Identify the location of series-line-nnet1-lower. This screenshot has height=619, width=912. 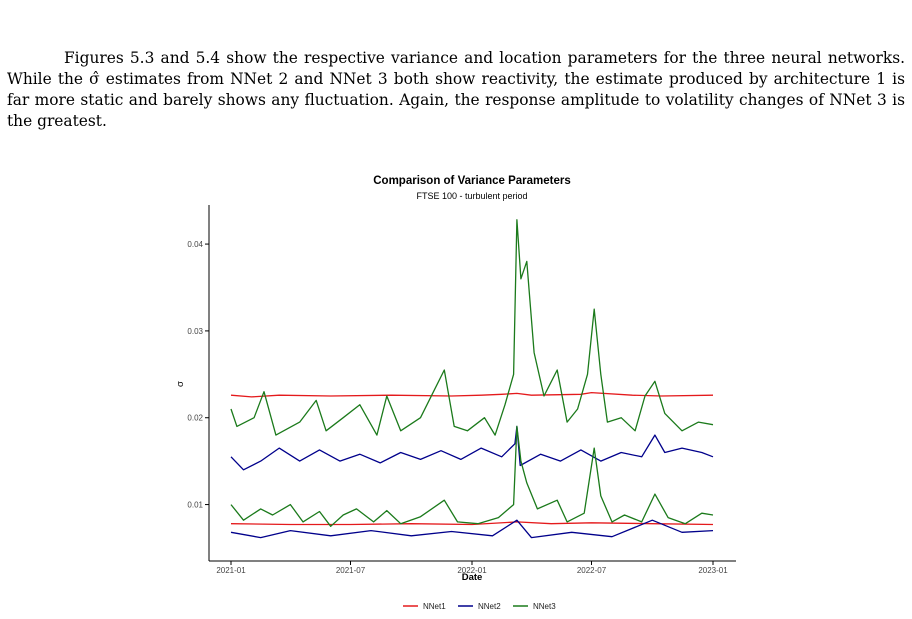
(472, 523).